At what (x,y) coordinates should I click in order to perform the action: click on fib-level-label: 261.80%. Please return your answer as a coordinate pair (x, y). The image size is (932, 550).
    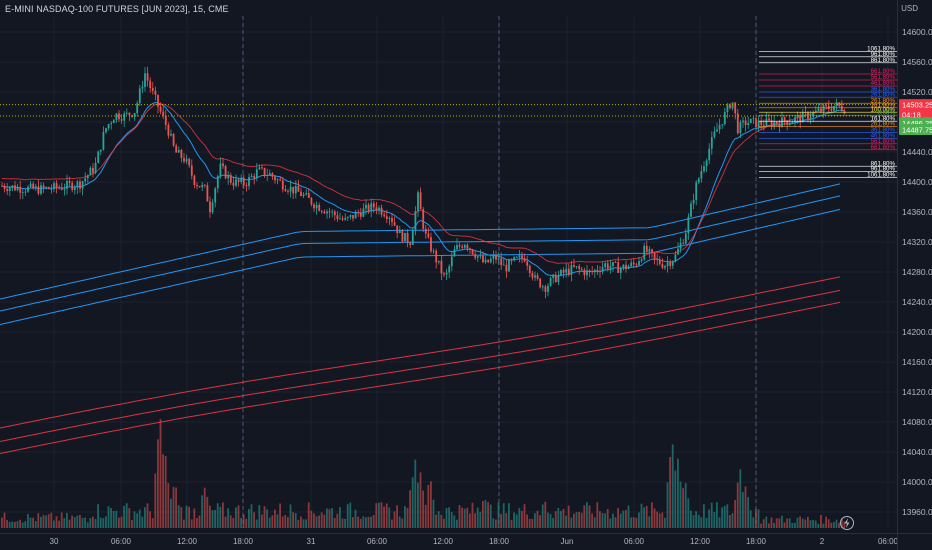
    Looking at the image, I should click on (883, 100).